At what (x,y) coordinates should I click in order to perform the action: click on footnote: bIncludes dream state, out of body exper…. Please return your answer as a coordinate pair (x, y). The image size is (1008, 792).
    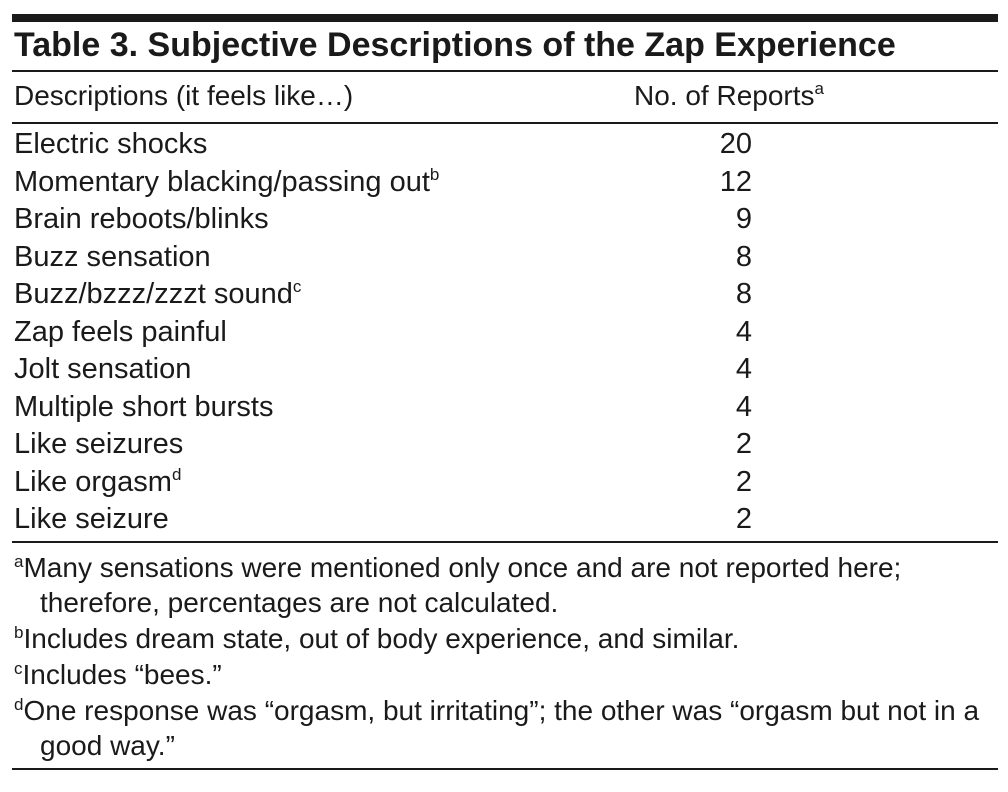
    Looking at the image, I should click on (504, 638).